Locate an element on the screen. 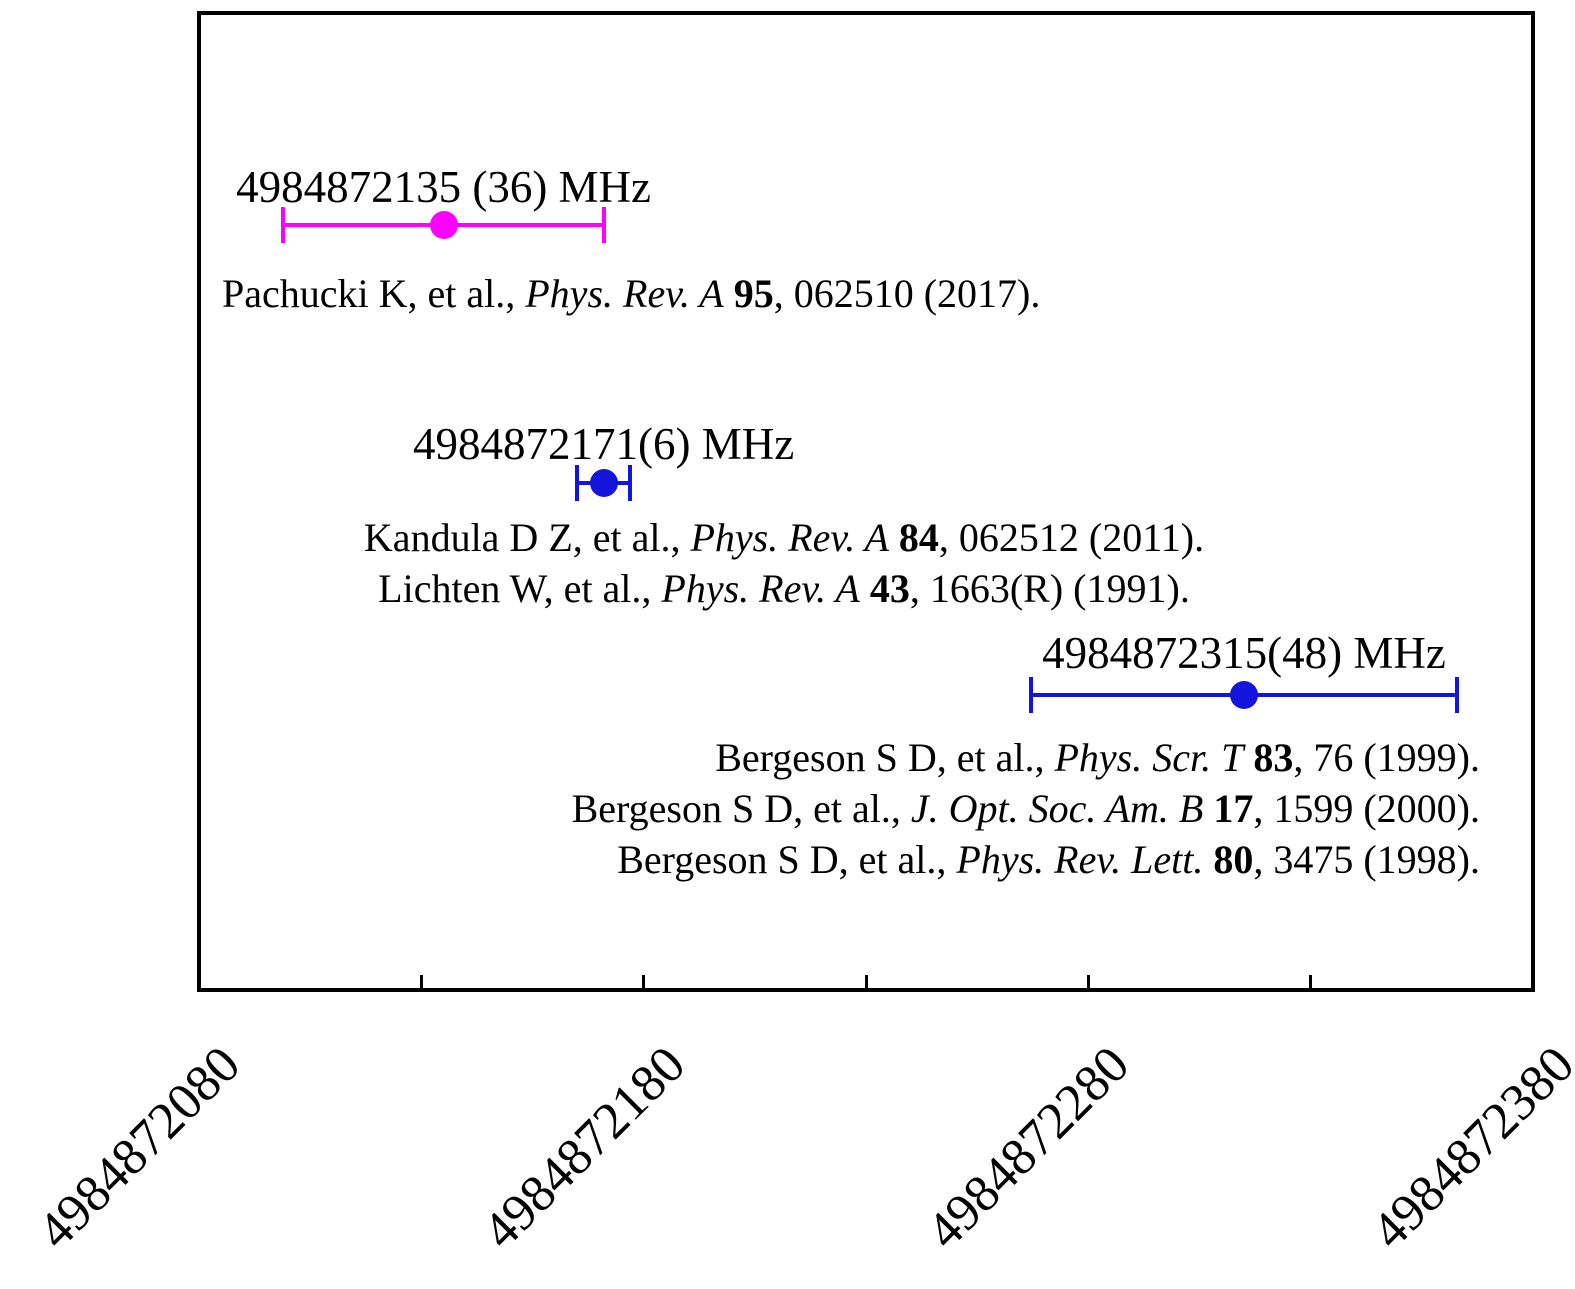  journal-name: J. Opt. Soc. Am. B is located at coordinates (1057, 808).